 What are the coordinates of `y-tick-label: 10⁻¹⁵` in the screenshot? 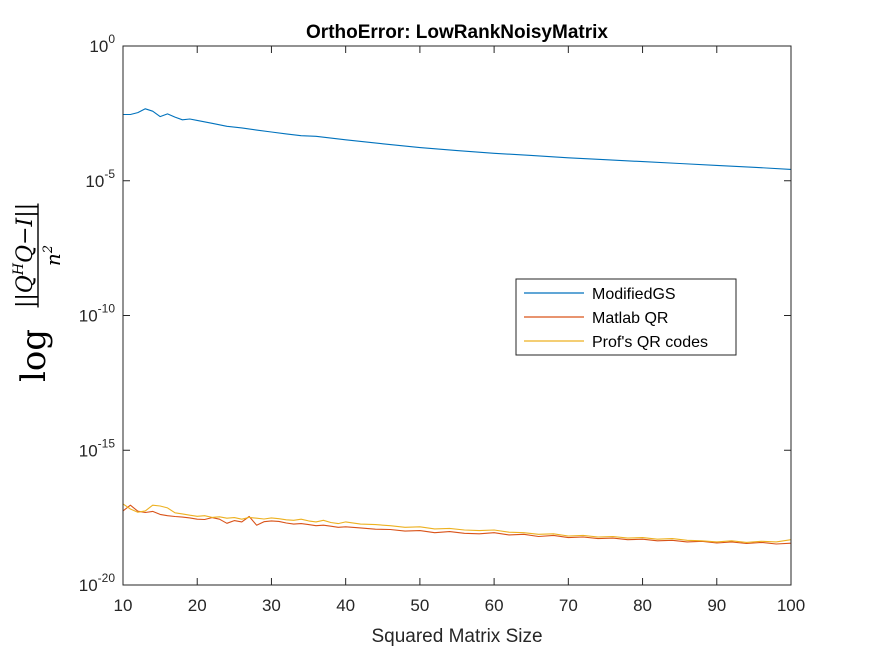 It's located at (97, 448).